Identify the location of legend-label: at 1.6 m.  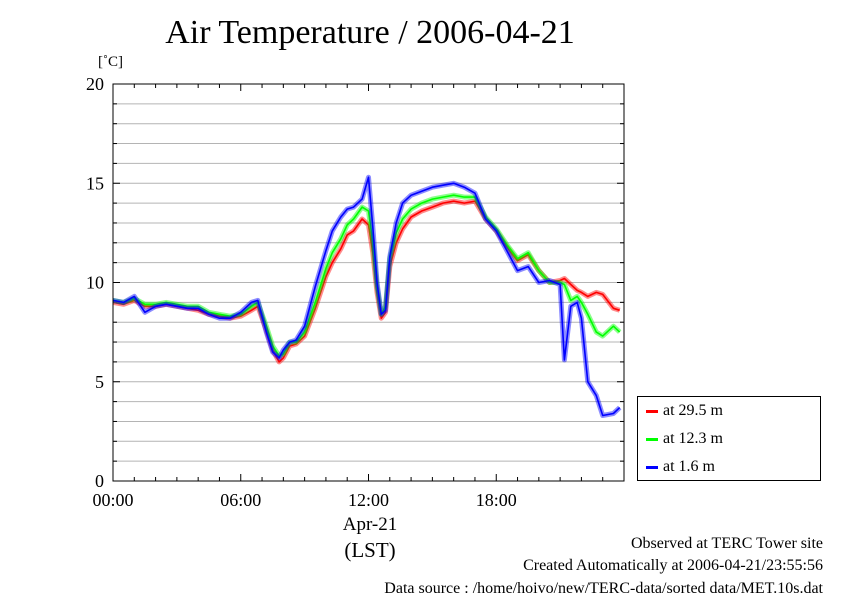
(689, 466).